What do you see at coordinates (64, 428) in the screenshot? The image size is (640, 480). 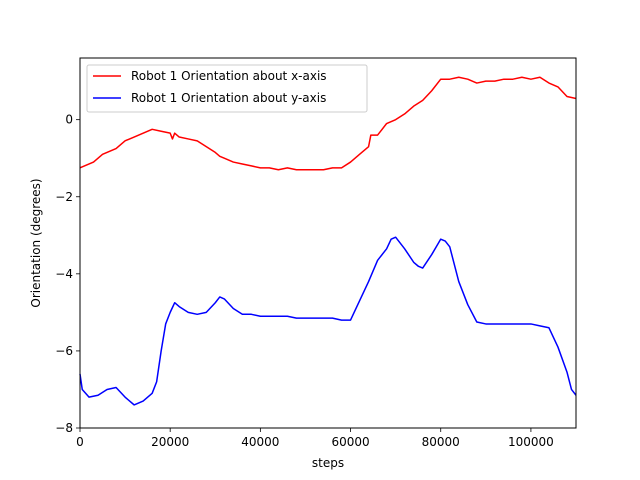 I see `y-tick-label: −8` at bounding box center [64, 428].